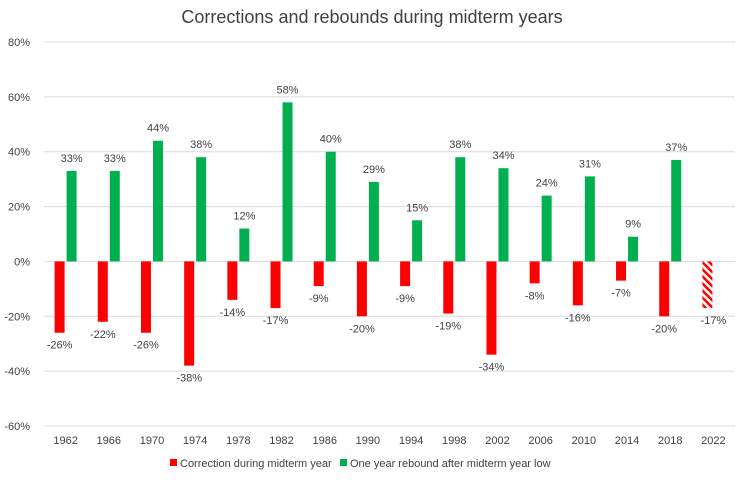 This screenshot has width=745, height=486. What do you see at coordinates (59, 297) in the screenshot?
I see `bar-correction-1962` at bounding box center [59, 297].